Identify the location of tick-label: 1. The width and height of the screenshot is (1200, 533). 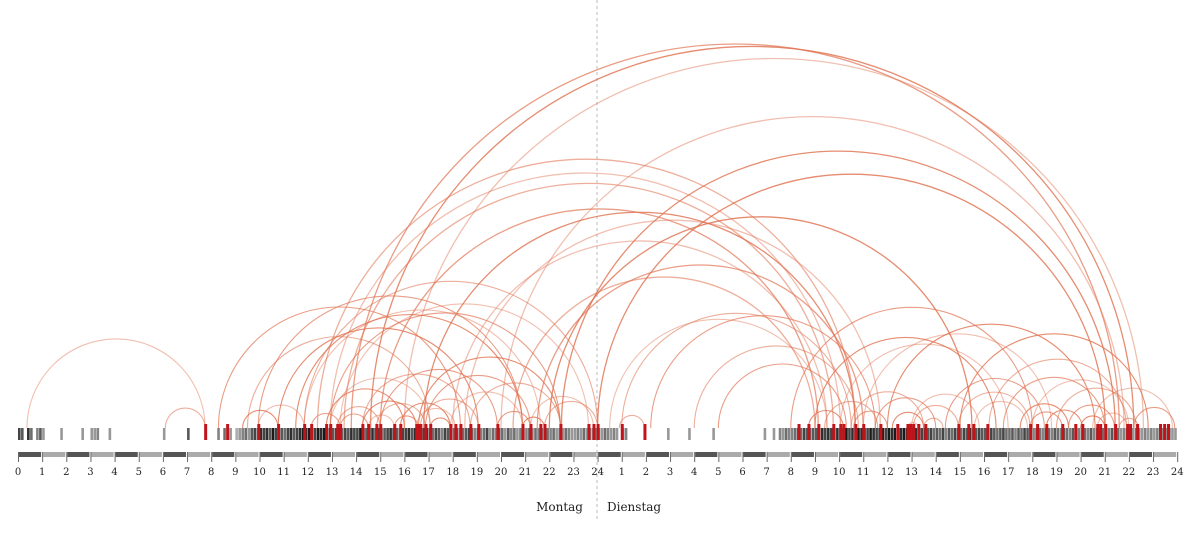
(622, 472).